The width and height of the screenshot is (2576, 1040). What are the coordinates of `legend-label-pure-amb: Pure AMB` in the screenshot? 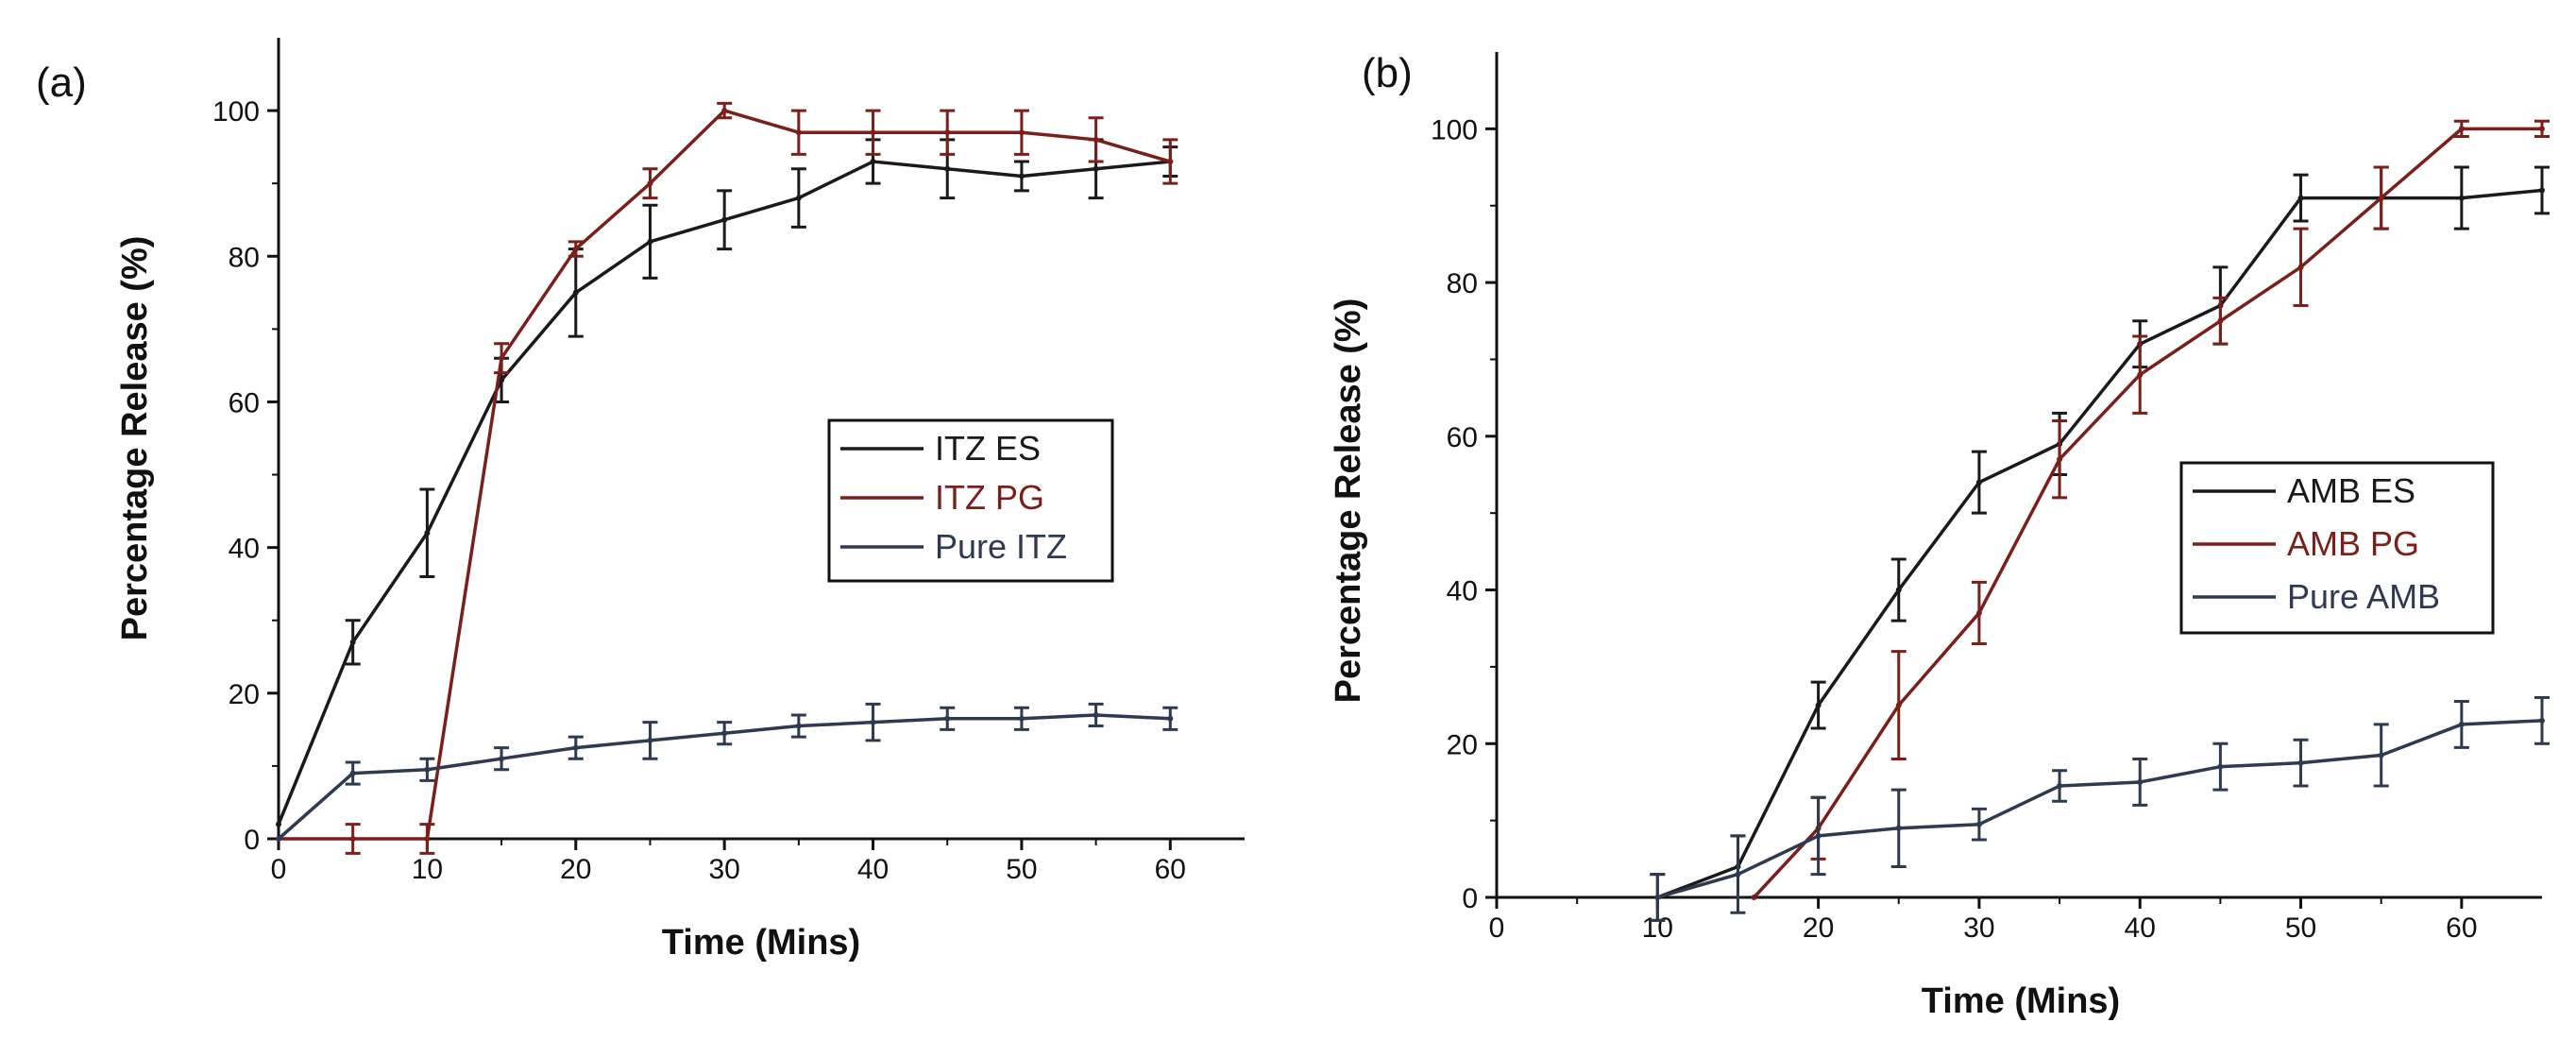 It's located at (2363, 596).